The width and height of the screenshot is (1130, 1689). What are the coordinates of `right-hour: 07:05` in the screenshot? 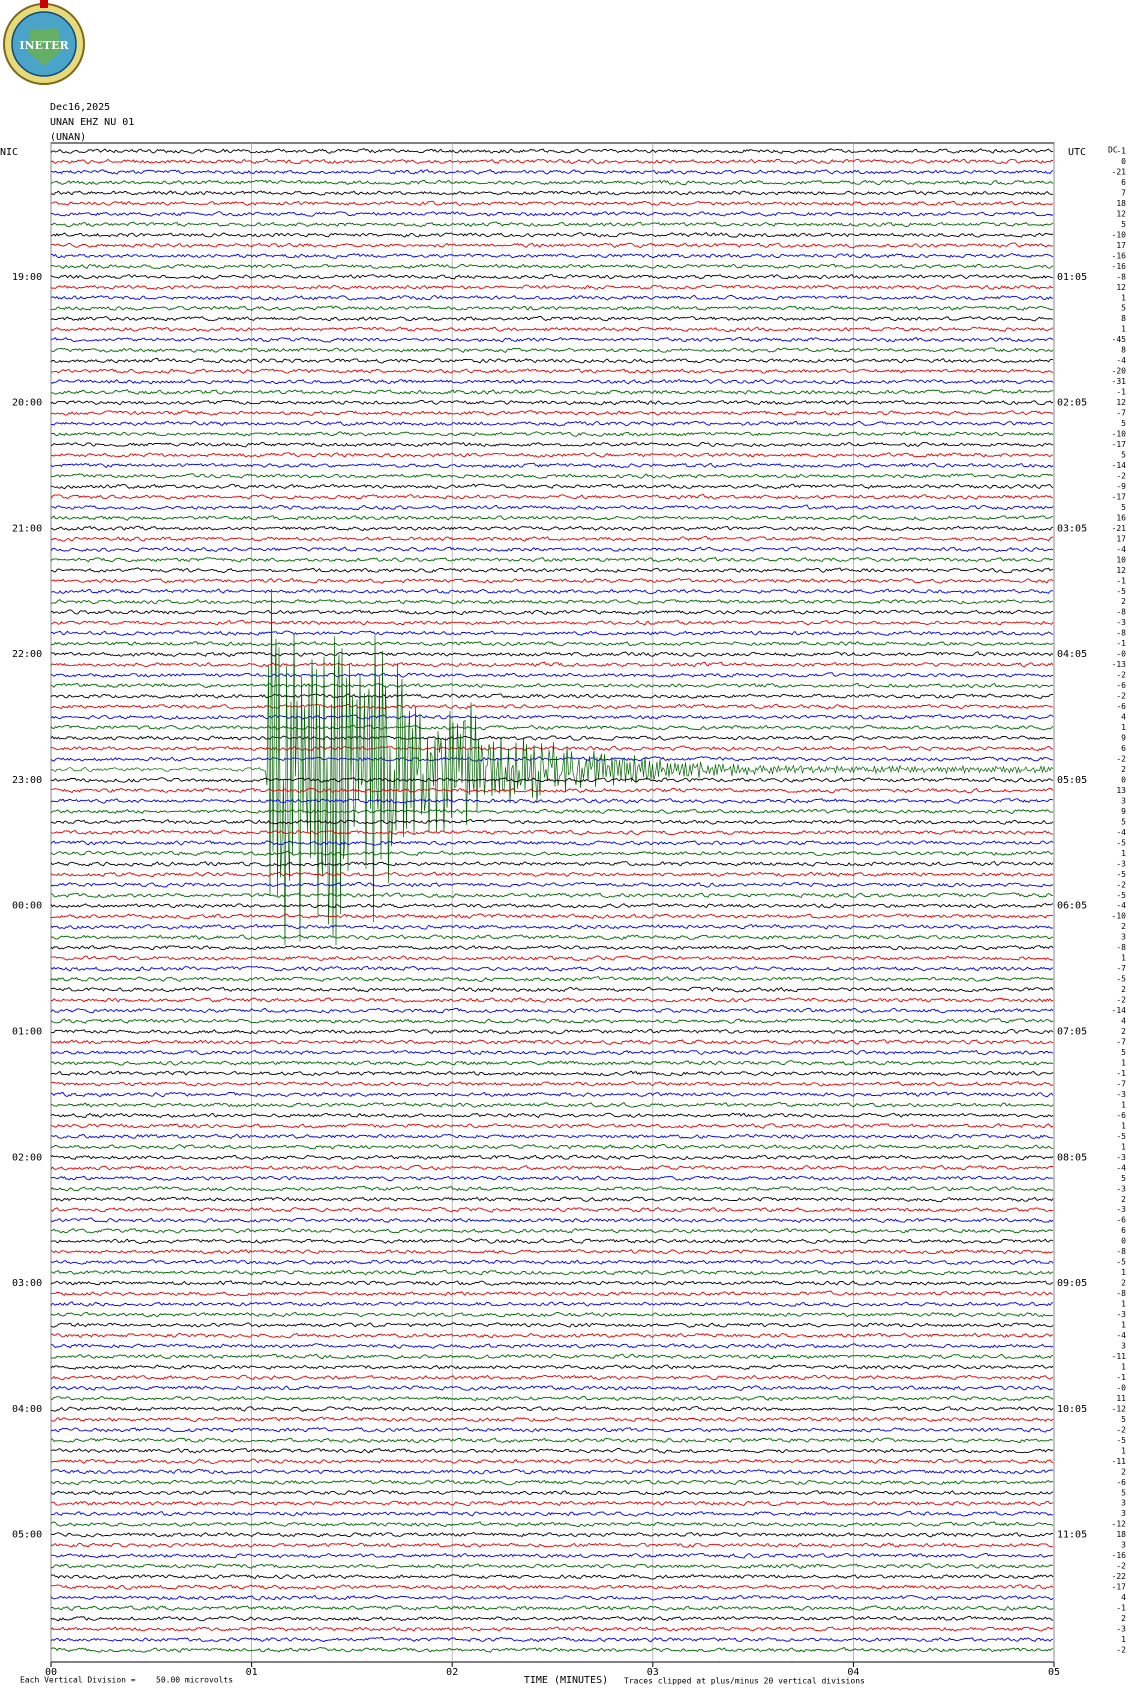 It's located at (1072, 1032).